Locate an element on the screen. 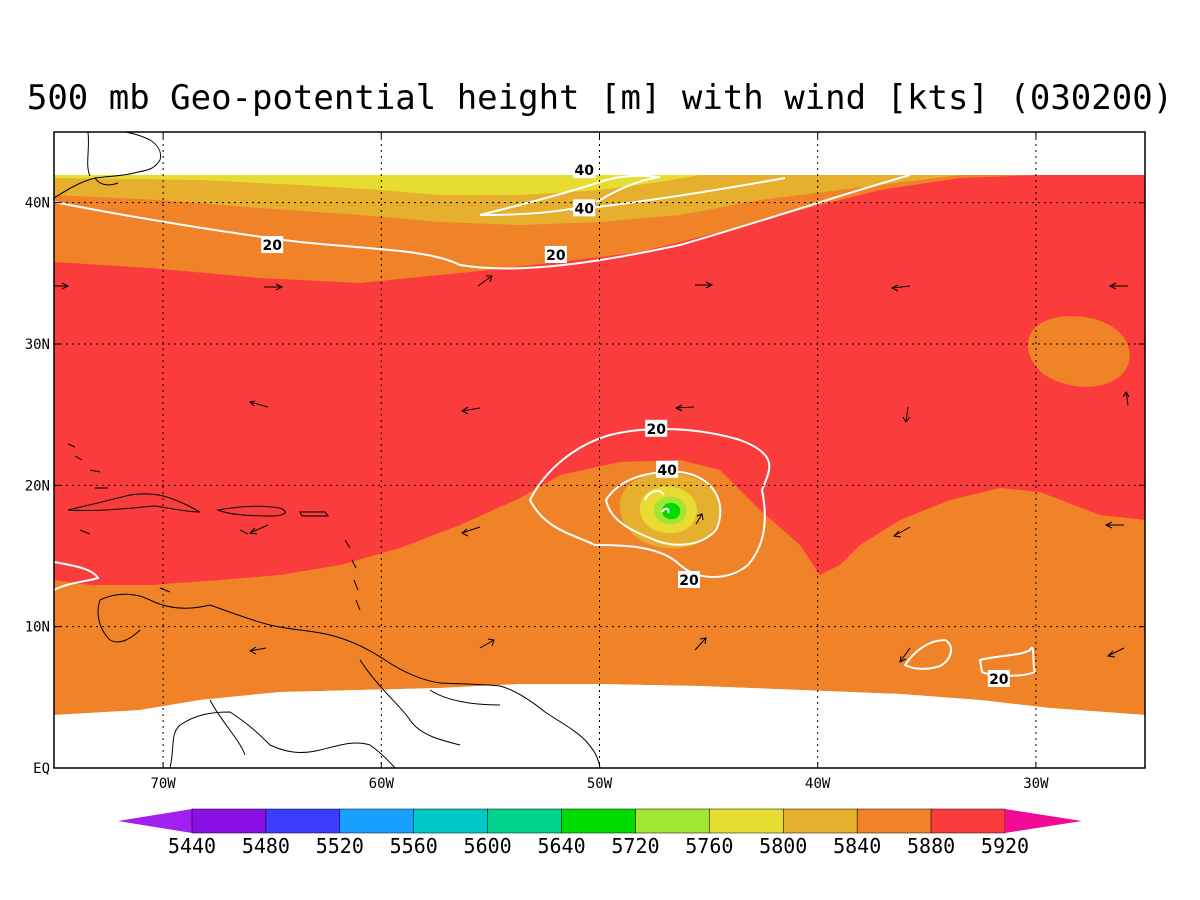 This screenshot has width=1200, height=900. height-blob-east is located at coordinates (1079, 351).